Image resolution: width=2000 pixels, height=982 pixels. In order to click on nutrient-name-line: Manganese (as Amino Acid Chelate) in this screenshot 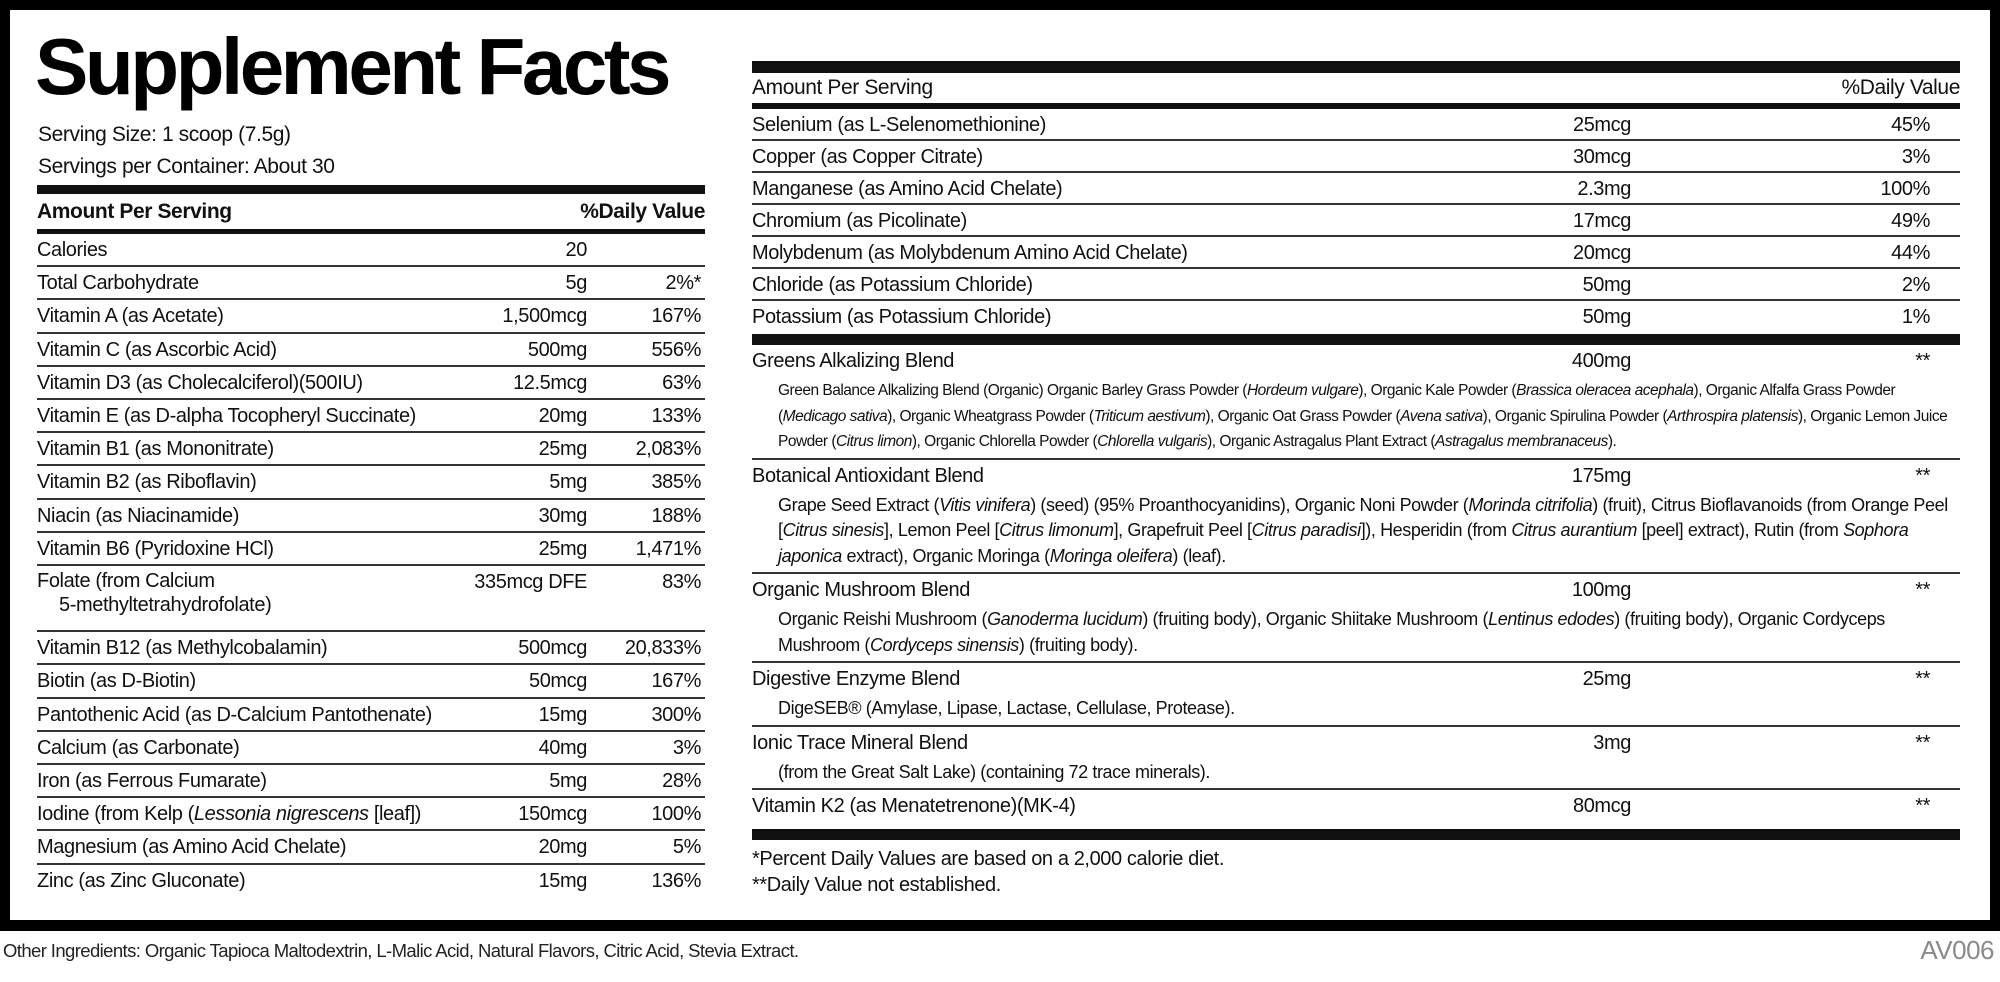, I will do `click(907, 189)`.